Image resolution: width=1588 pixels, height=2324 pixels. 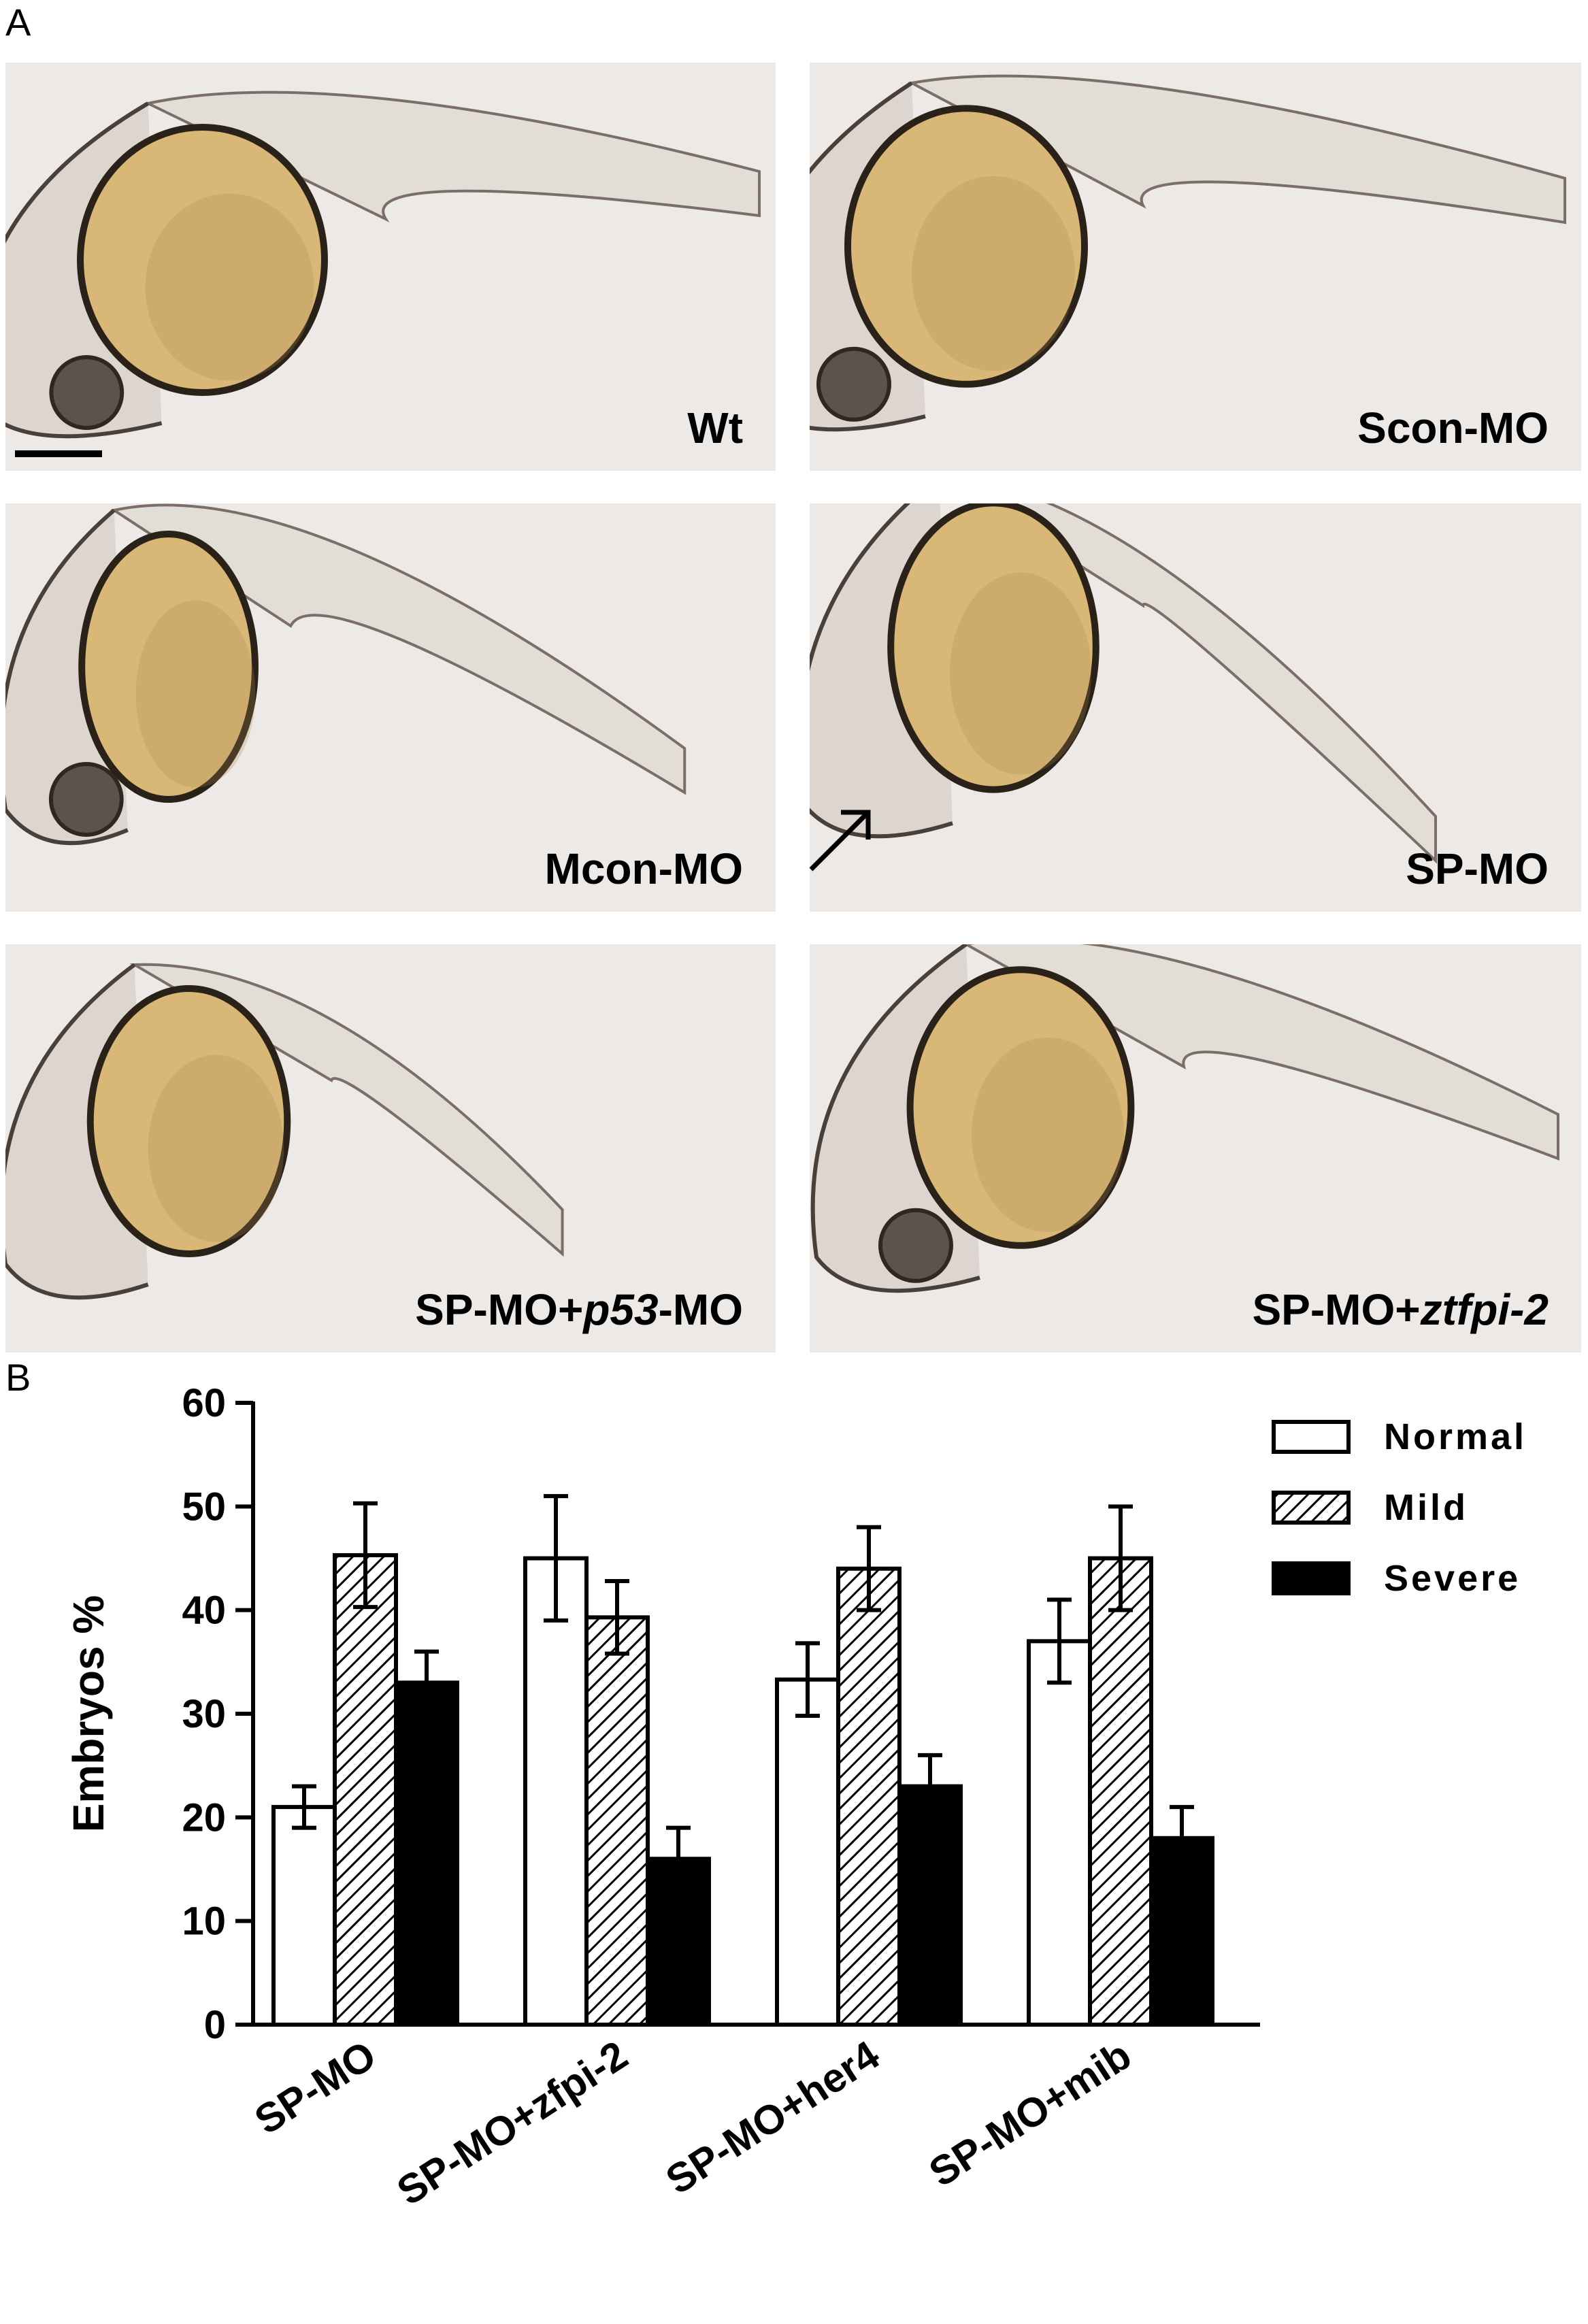 I want to click on arrow-icon, so click(x=840, y=841).